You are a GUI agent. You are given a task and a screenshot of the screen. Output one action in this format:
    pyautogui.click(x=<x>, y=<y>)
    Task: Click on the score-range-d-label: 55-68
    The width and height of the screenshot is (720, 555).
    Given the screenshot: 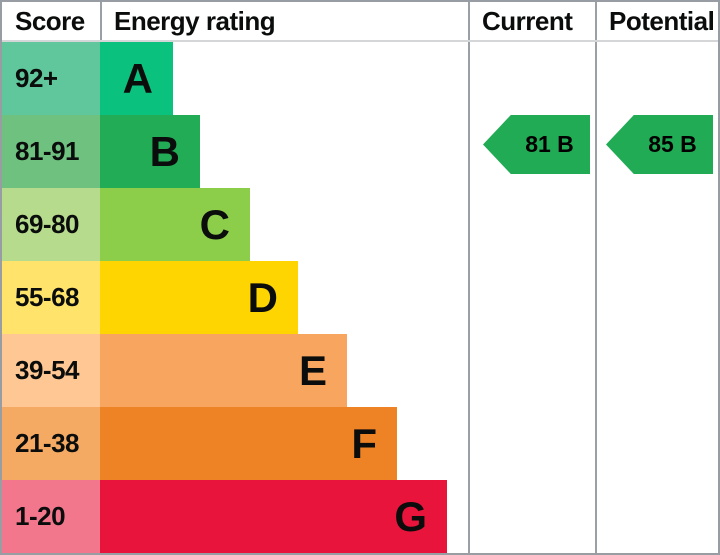 What is the action you would take?
    pyautogui.click(x=47, y=297)
    